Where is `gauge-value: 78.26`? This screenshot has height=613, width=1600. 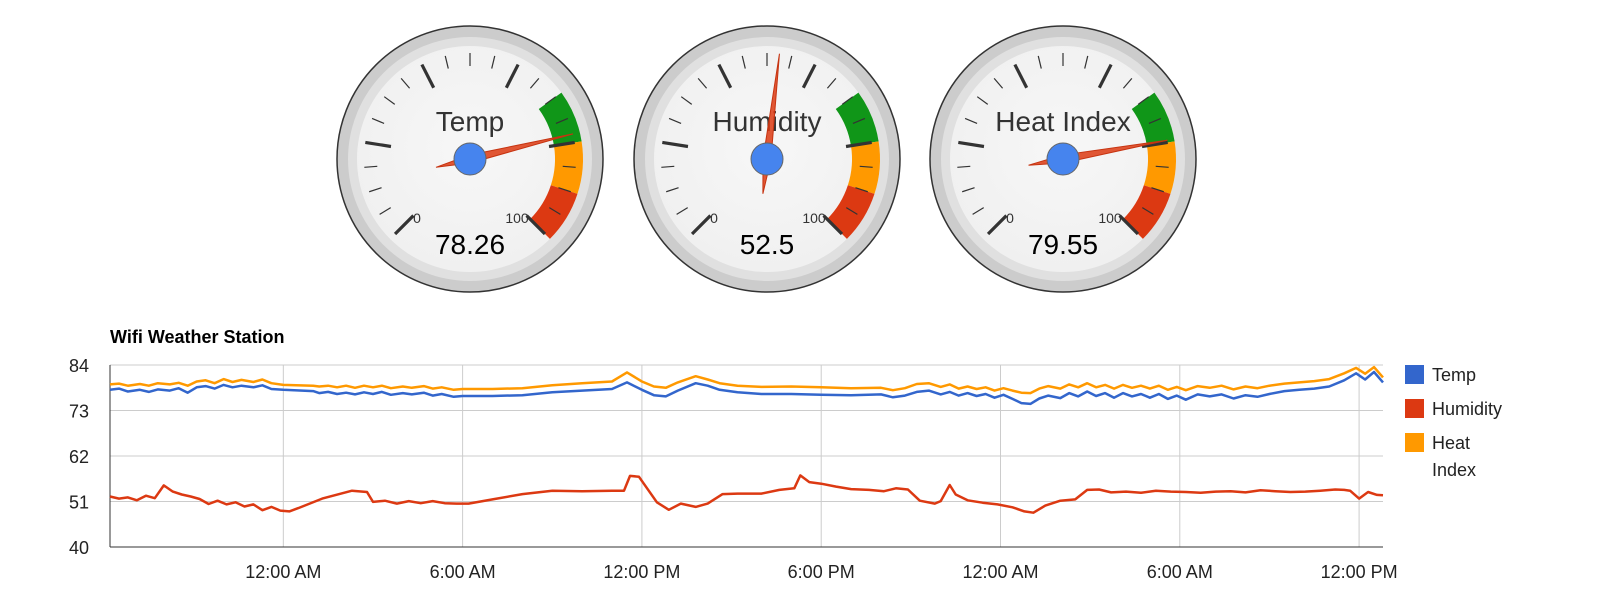 gauge-value: 78.26 is located at coordinates (470, 244).